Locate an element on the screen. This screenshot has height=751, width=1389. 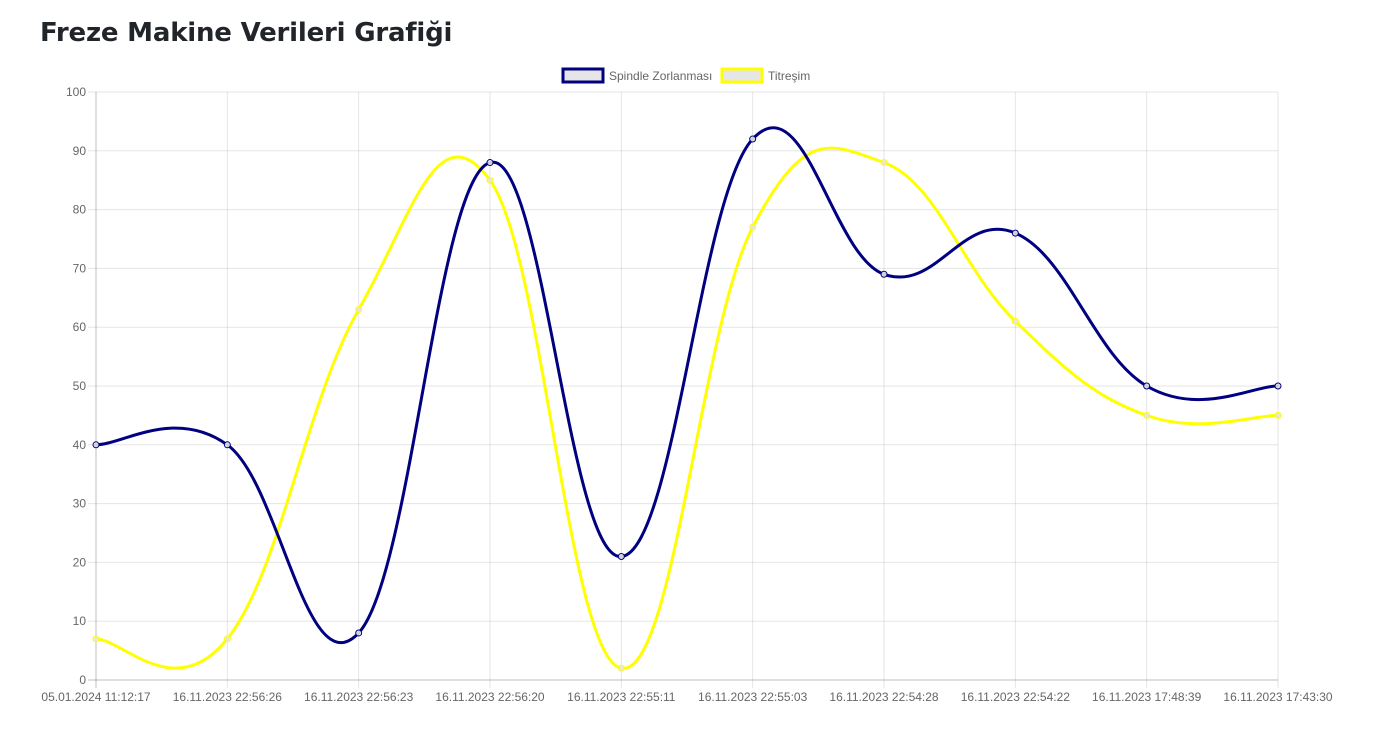
y-tick-label: 100 is located at coordinates (76, 92).